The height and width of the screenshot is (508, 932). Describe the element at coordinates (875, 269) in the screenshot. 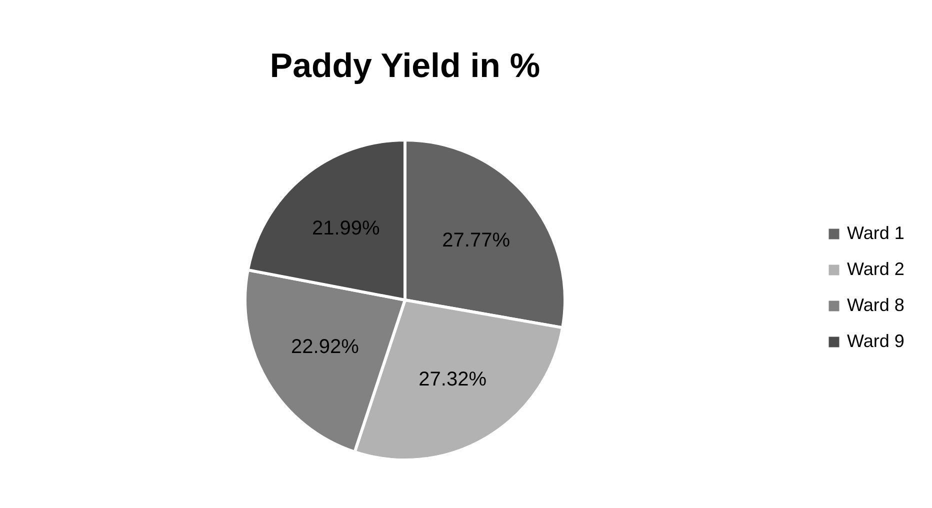

I see `legend-label: Ward 2` at that location.